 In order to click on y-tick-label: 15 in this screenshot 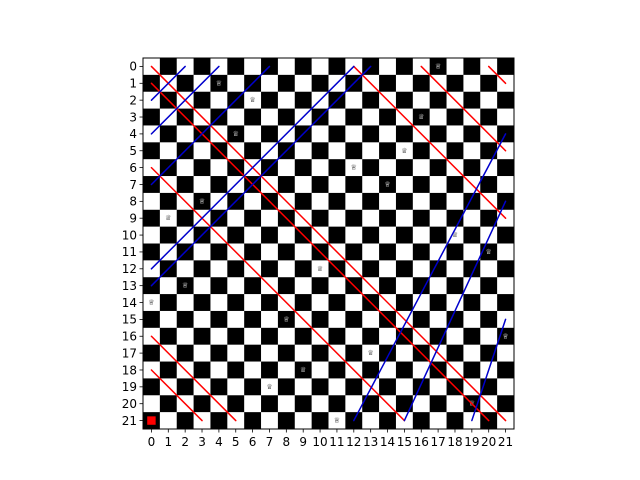, I will do `click(129, 320)`.